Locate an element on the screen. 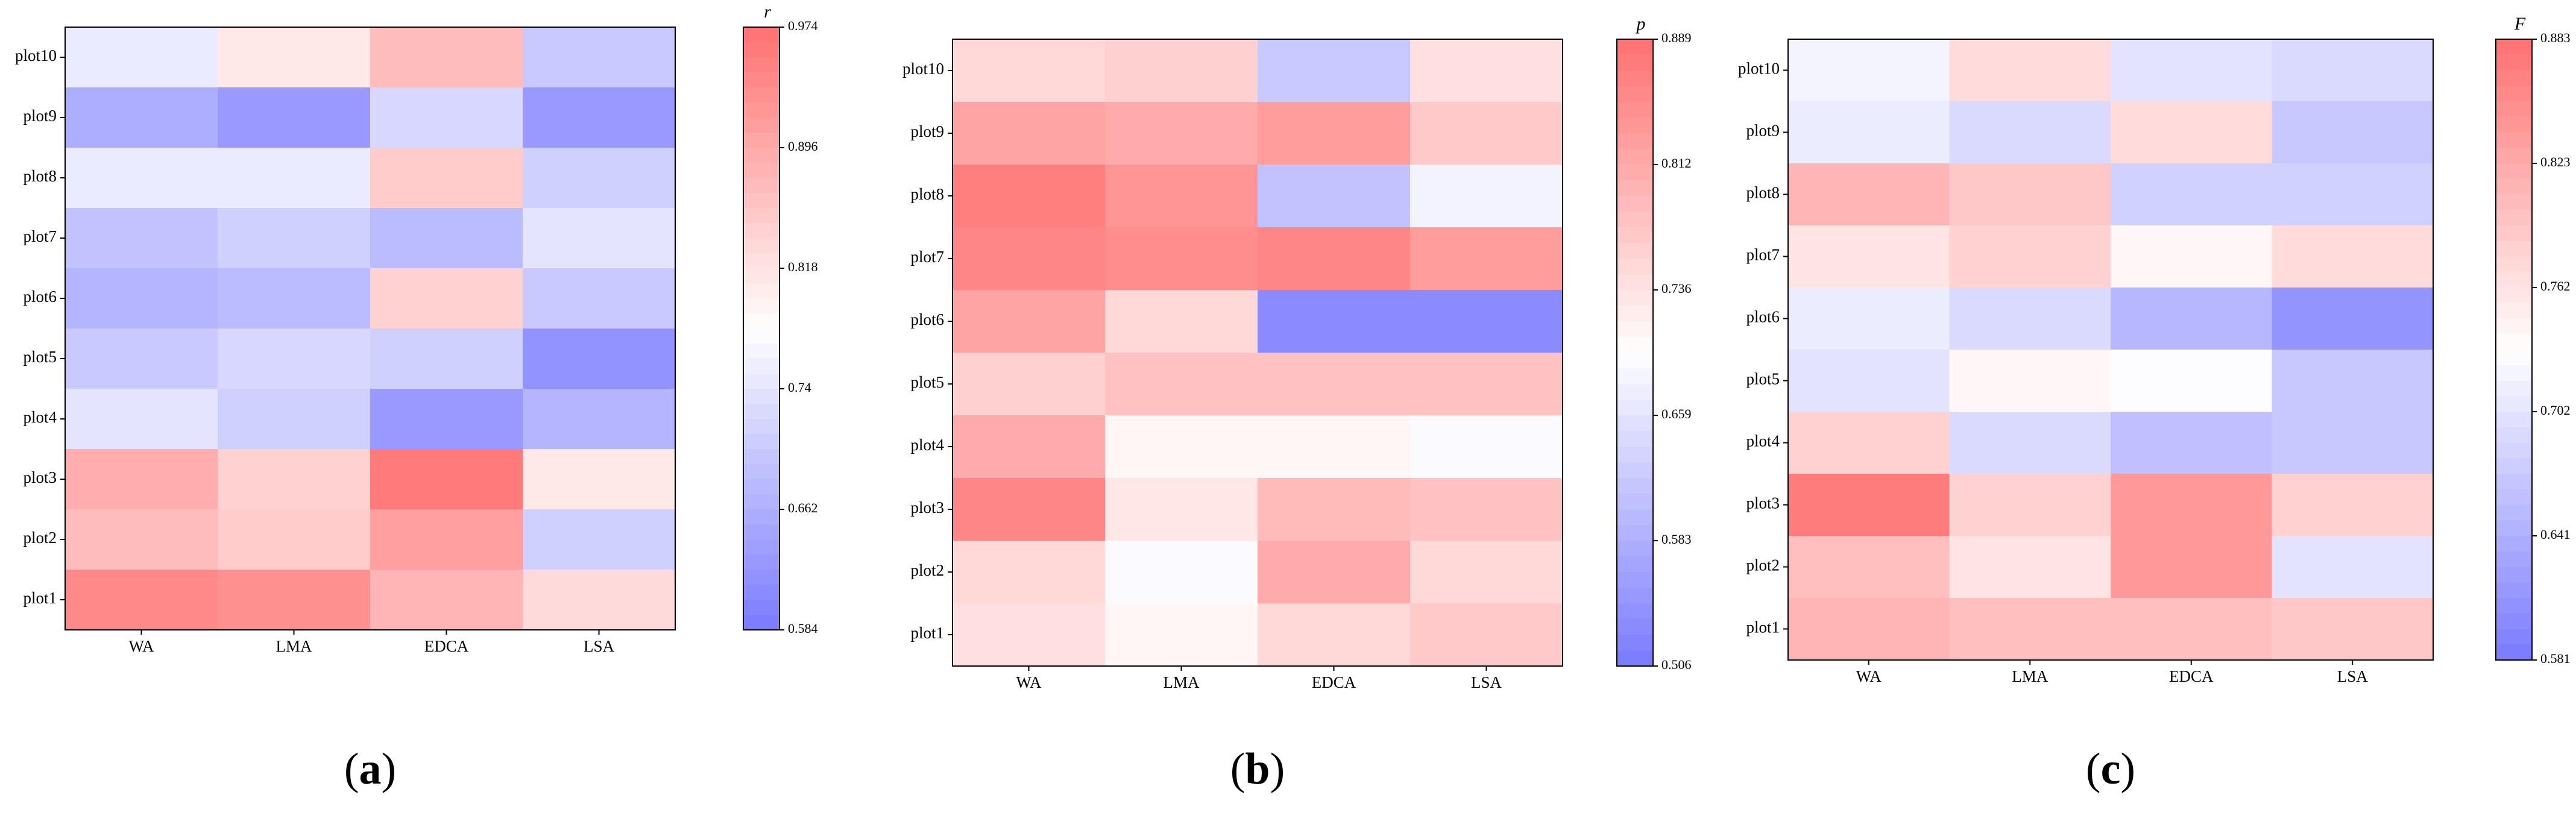  heatmap-cell-plot10-LSA is located at coordinates (599, 57).